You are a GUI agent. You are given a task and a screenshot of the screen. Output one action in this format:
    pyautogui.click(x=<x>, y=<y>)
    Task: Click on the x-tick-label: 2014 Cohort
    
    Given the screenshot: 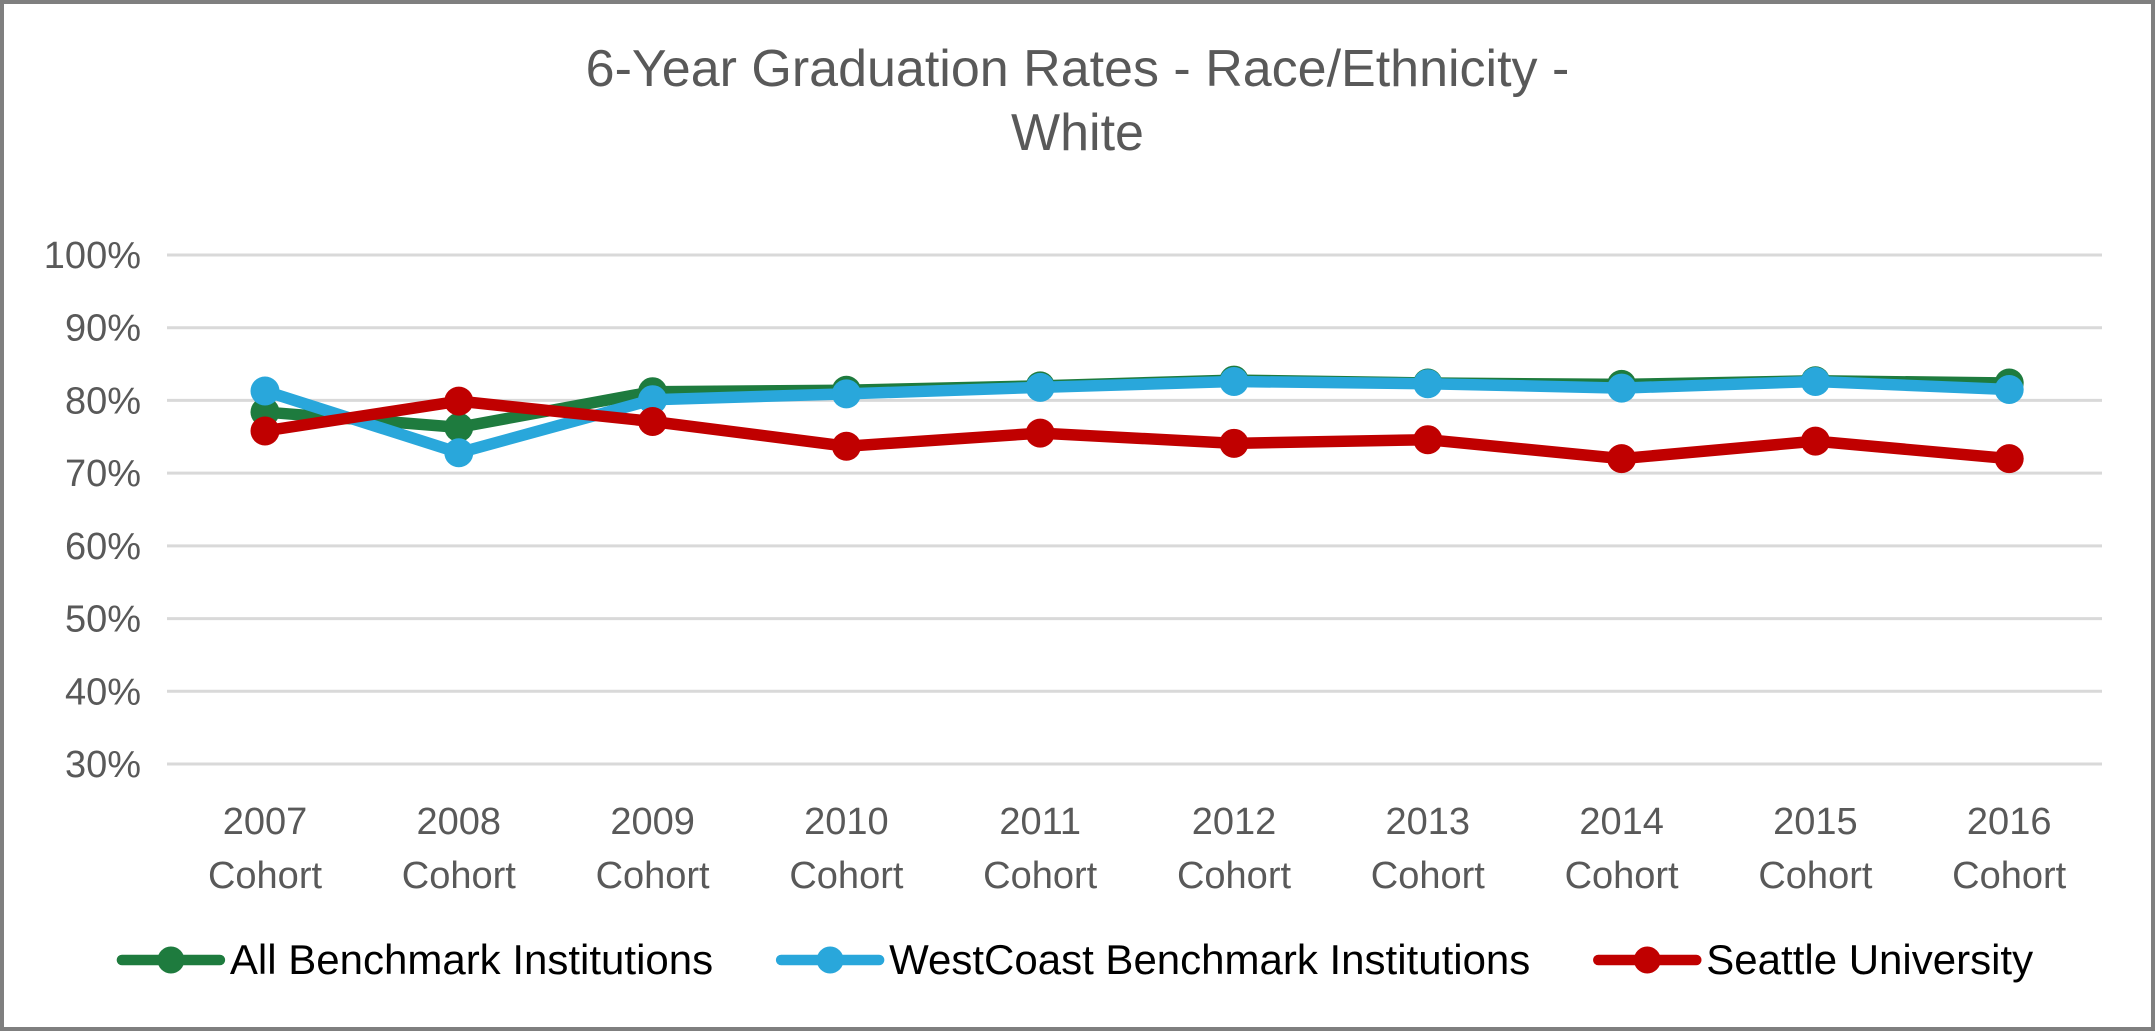 What is the action you would take?
    pyautogui.click(x=1622, y=849)
    